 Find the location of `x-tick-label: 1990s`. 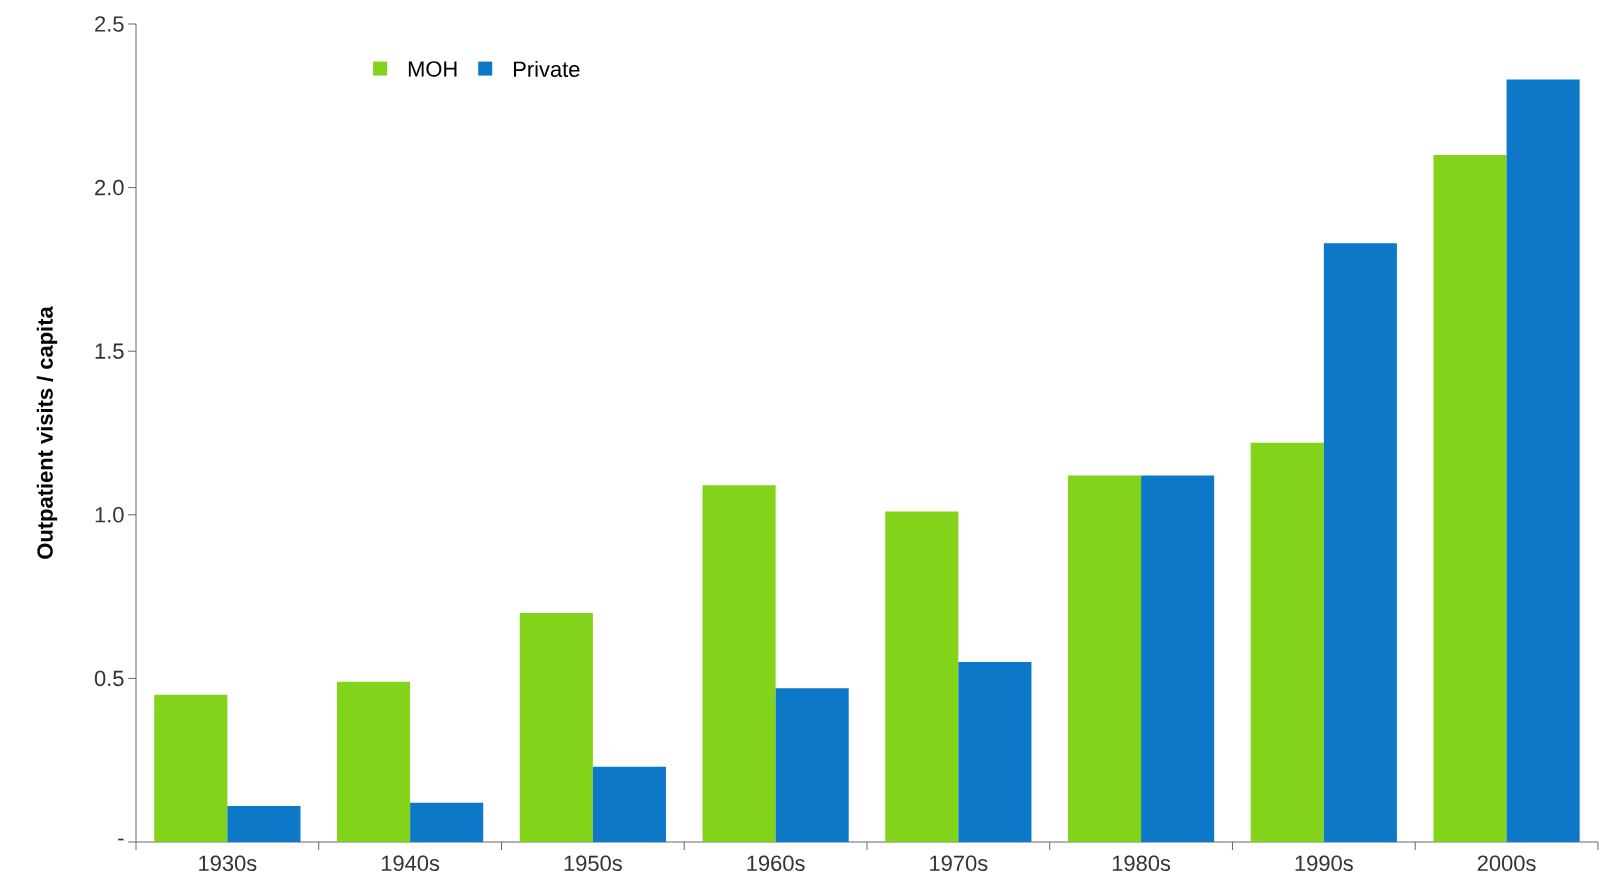

x-tick-label: 1990s is located at coordinates (1324, 863).